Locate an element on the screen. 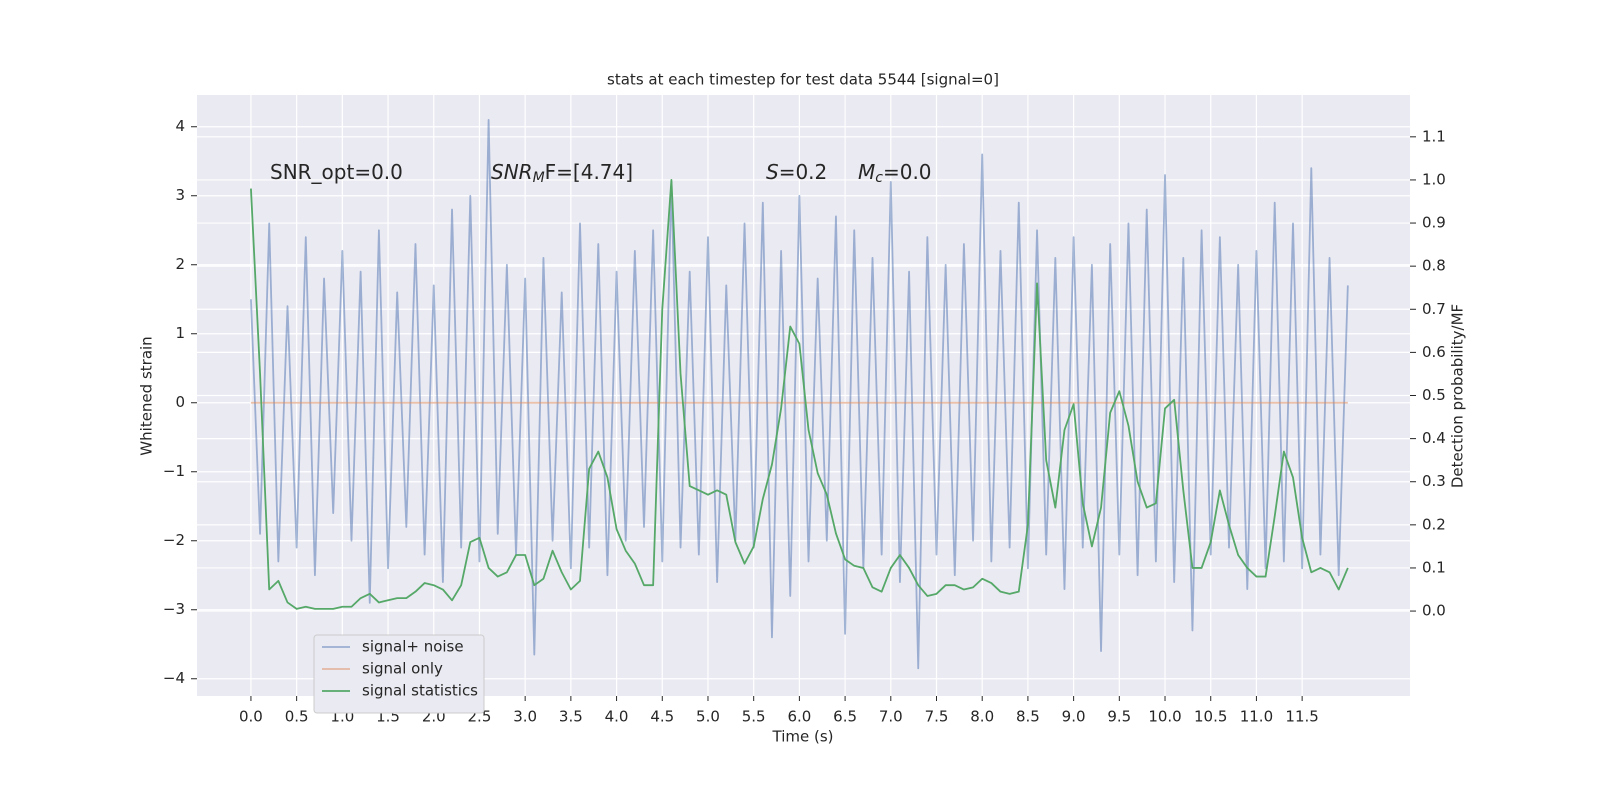 This screenshot has width=1600, height=800. y2-tick-label: 0.9 is located at coordinates (1434, 223).